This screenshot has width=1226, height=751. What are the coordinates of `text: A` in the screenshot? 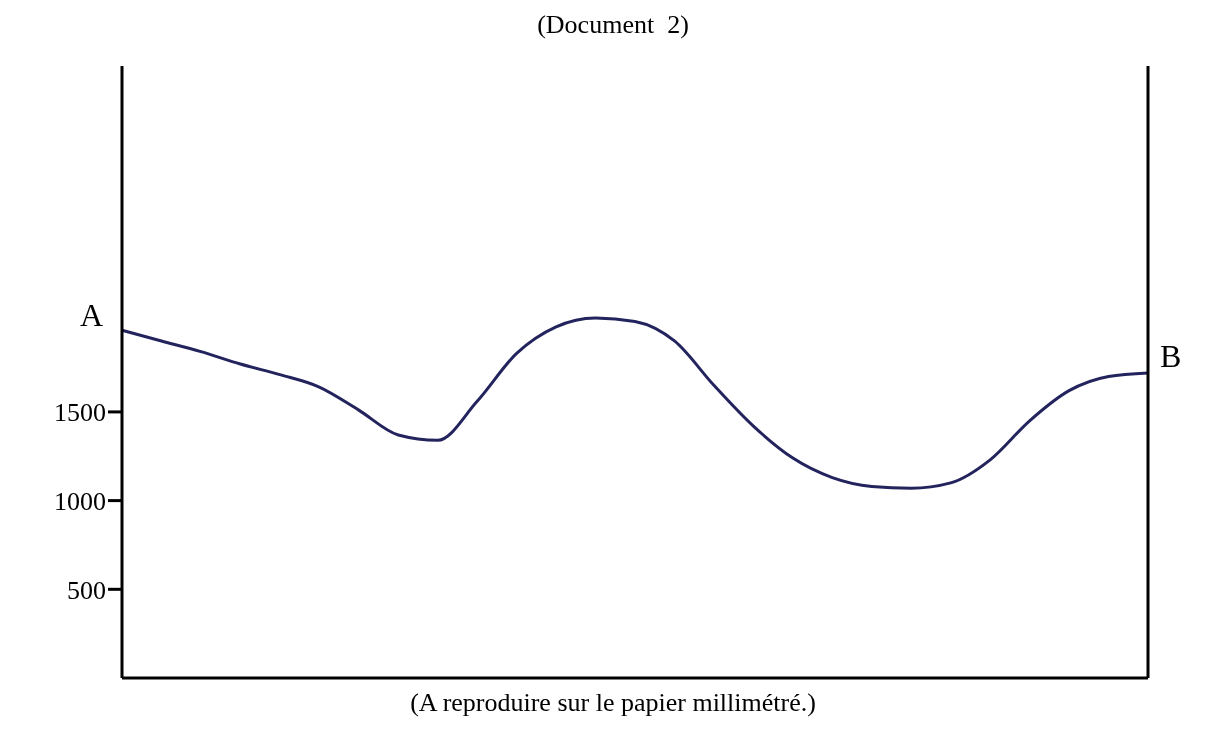 It's located at (92, 315).